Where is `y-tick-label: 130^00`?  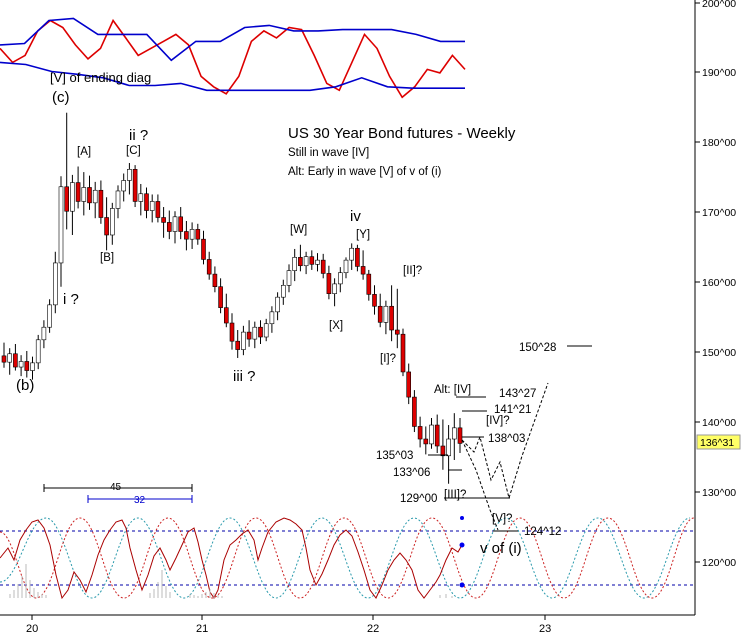
y-tick-label: 130^00 is located at coordinates (719, 493).